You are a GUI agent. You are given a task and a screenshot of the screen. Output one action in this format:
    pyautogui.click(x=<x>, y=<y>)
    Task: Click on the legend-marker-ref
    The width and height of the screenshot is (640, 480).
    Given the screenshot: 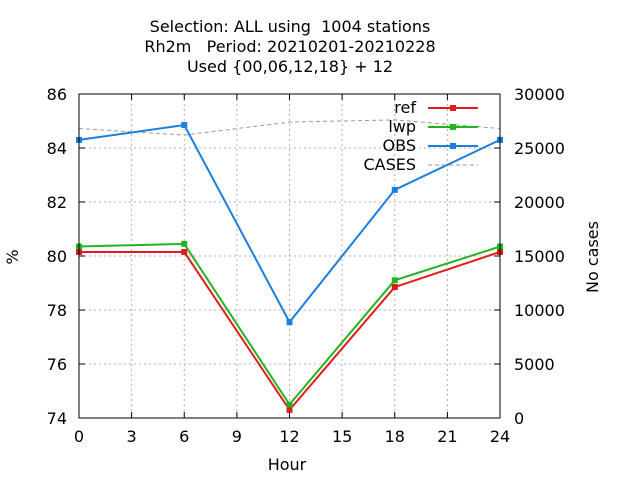 What is the action you would take?
    pyautogui.click(x=453, y=108)
    